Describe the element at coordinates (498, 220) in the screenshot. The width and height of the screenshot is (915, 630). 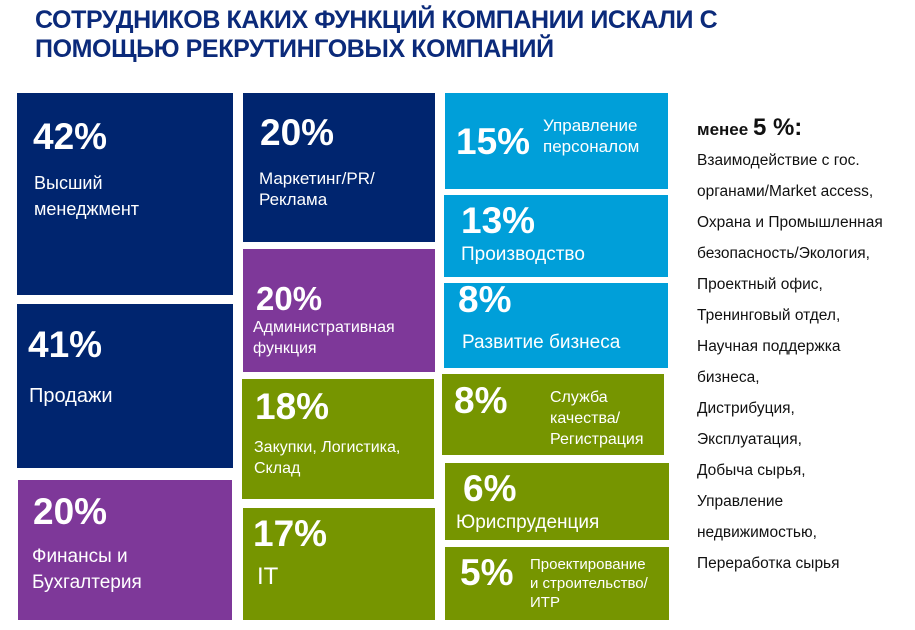
I see `tile-value: 13%` at that location.